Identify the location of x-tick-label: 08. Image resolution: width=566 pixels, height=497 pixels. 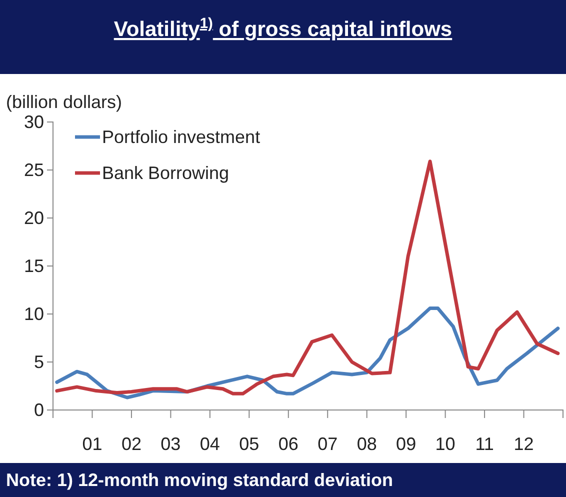
(366, 444).